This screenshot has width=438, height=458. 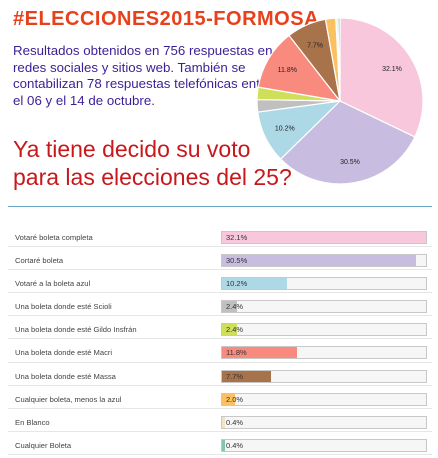 What do you see at coordinates (324, 399) in the screenshot?
I see `bar-track: 2.0%` at bounding box center [324, 399].